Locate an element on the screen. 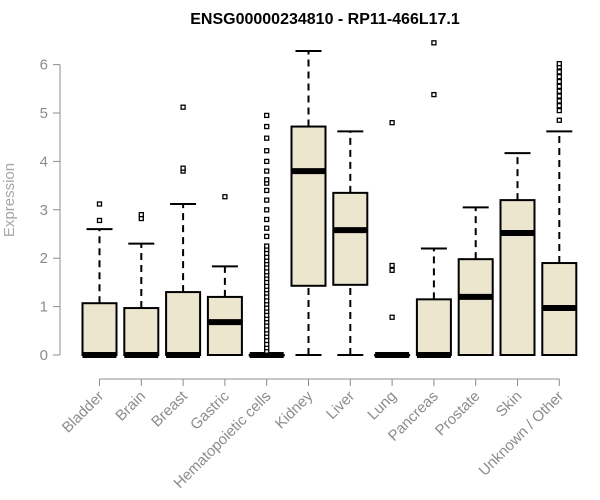 The height and width of the screenshot is (500, 600). y-tick-label: 6 is located at coordinates (44, 65).